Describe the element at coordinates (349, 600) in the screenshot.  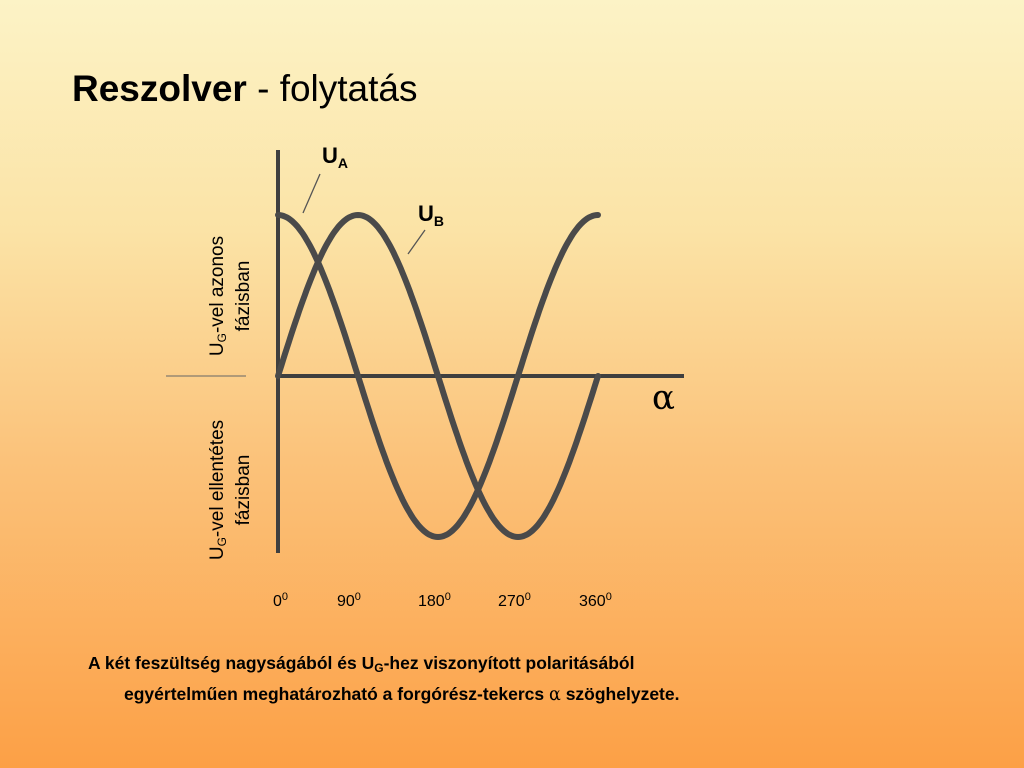
I see `tick-label-90: 900` at that location.